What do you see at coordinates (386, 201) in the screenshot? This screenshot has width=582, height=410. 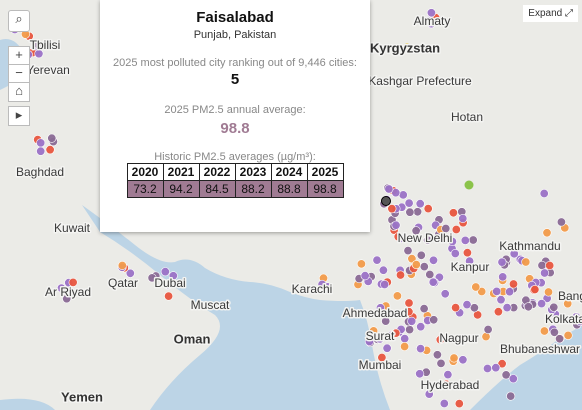 I see `selected-city` at bounding box center [386, 201].